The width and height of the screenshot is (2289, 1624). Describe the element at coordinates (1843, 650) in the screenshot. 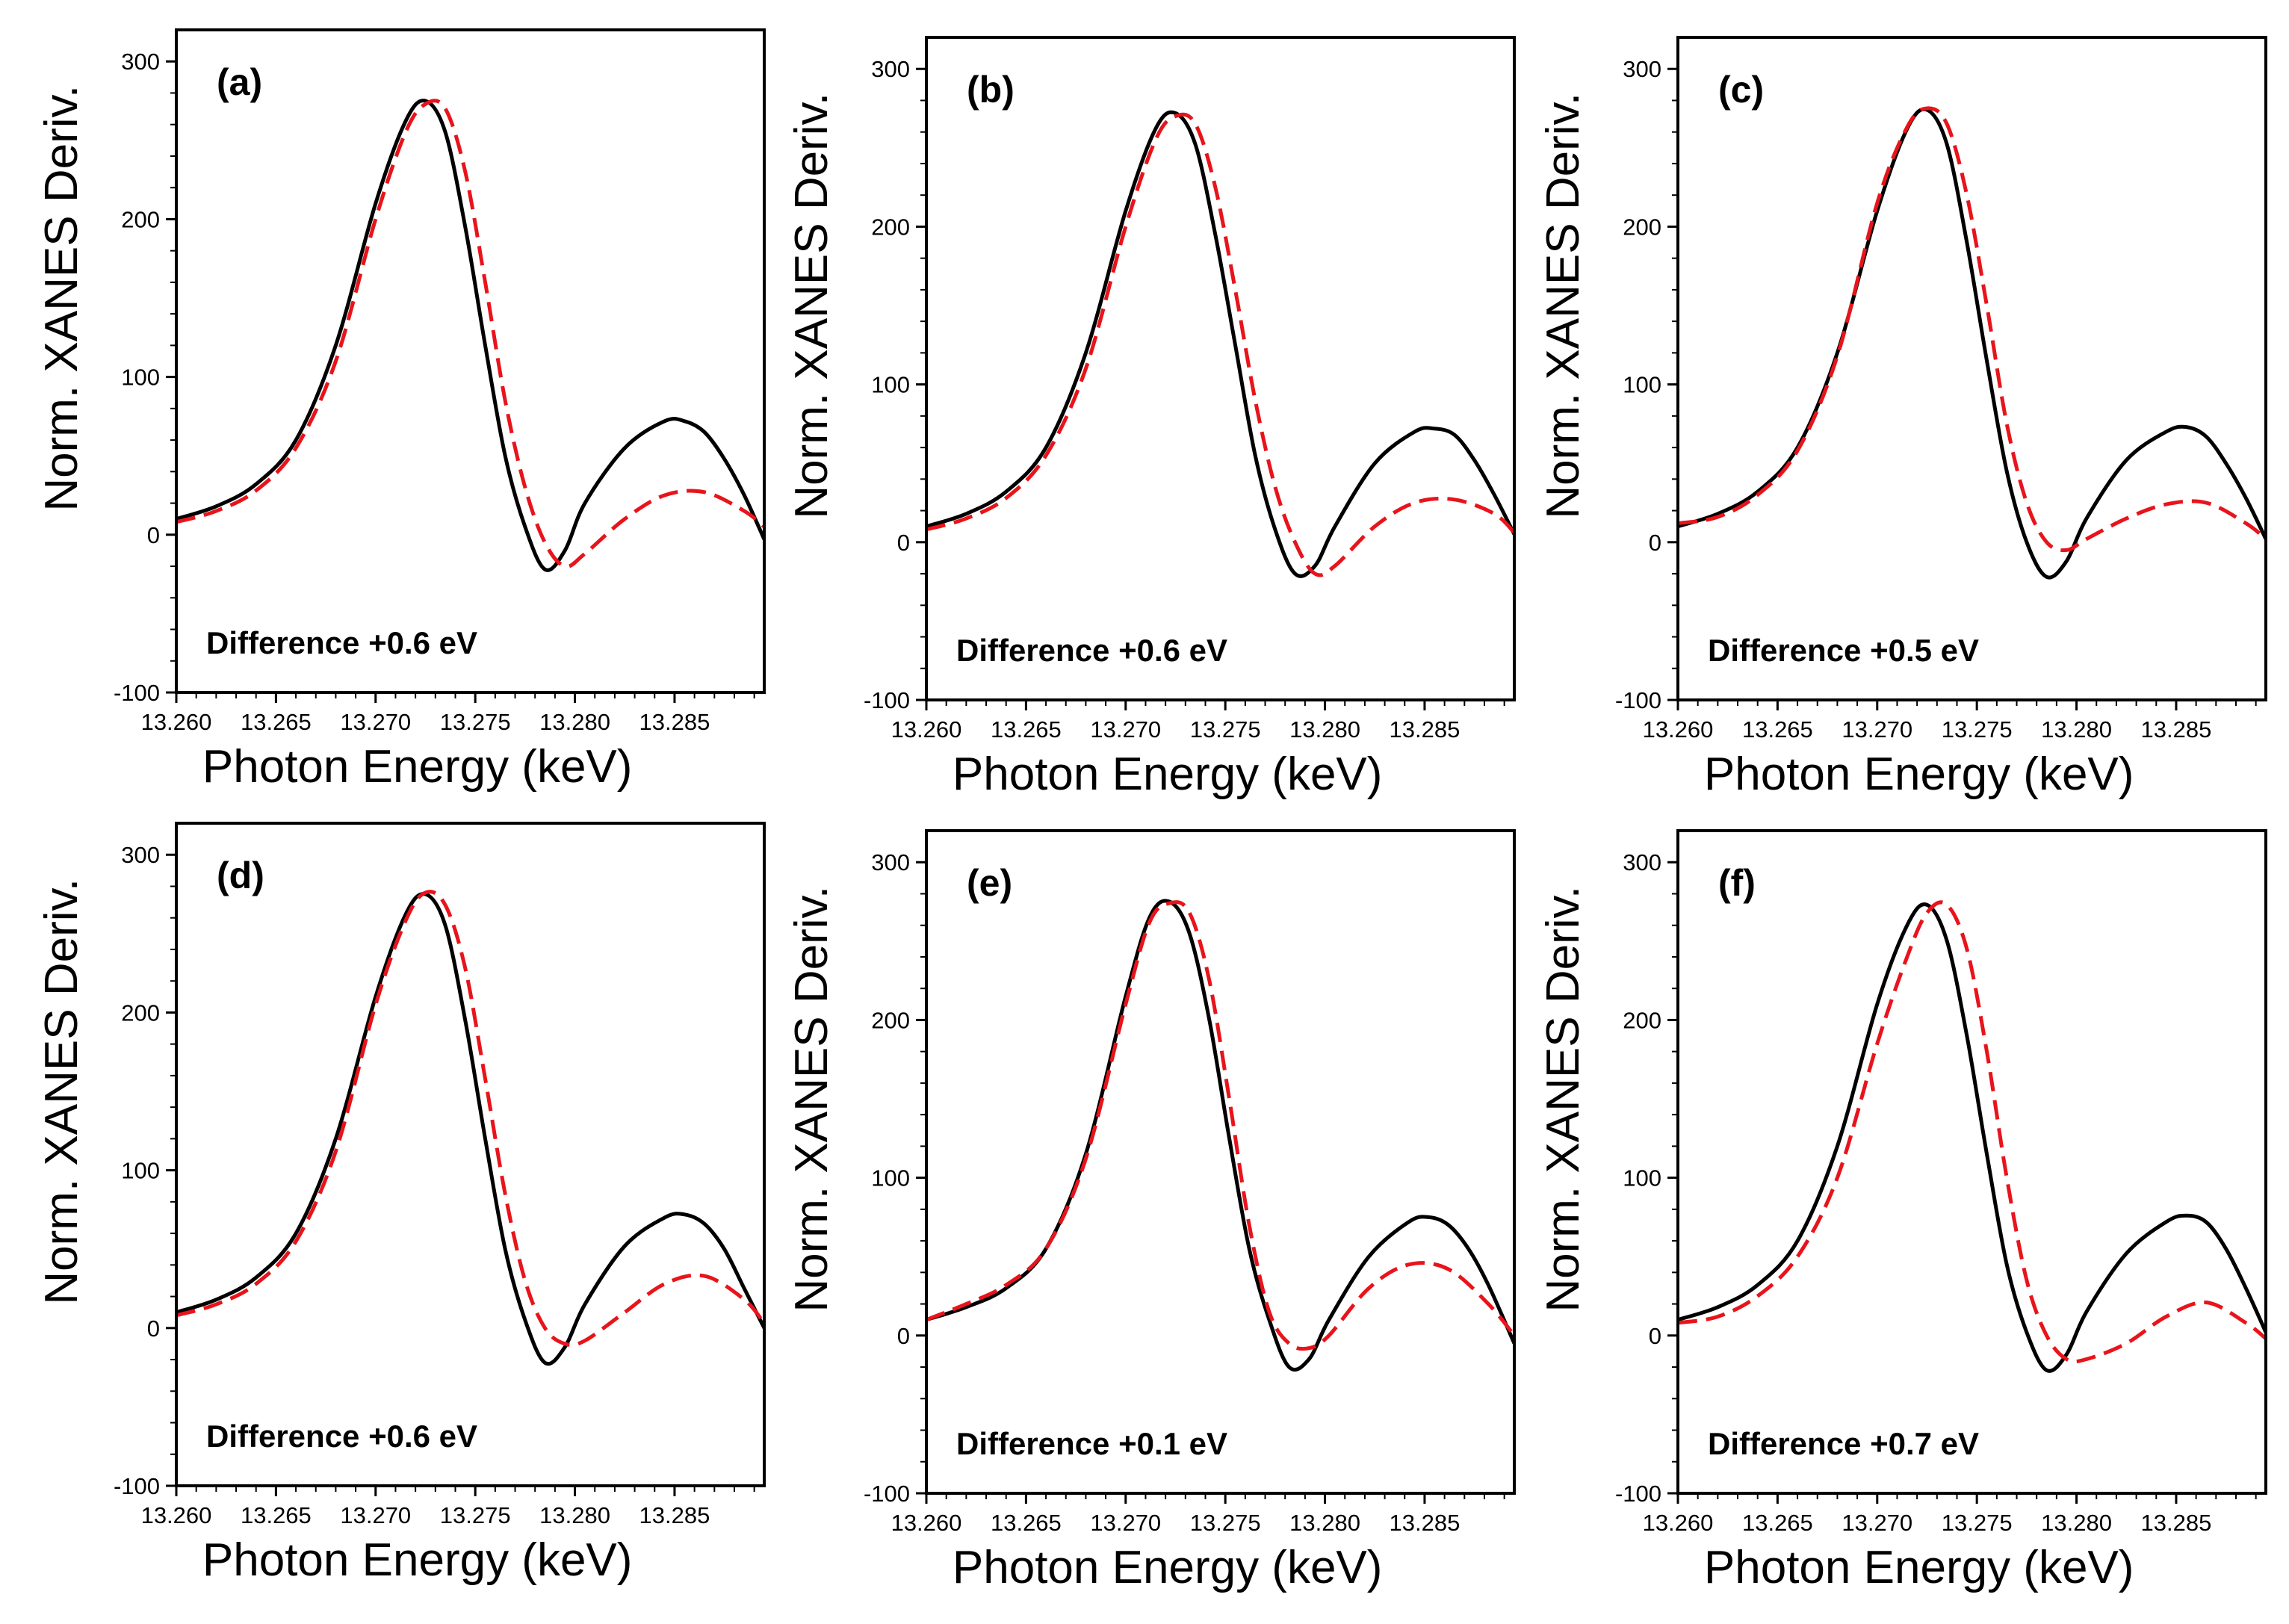

I see `difference-annotation: Difference +0.5 eV` at that location.